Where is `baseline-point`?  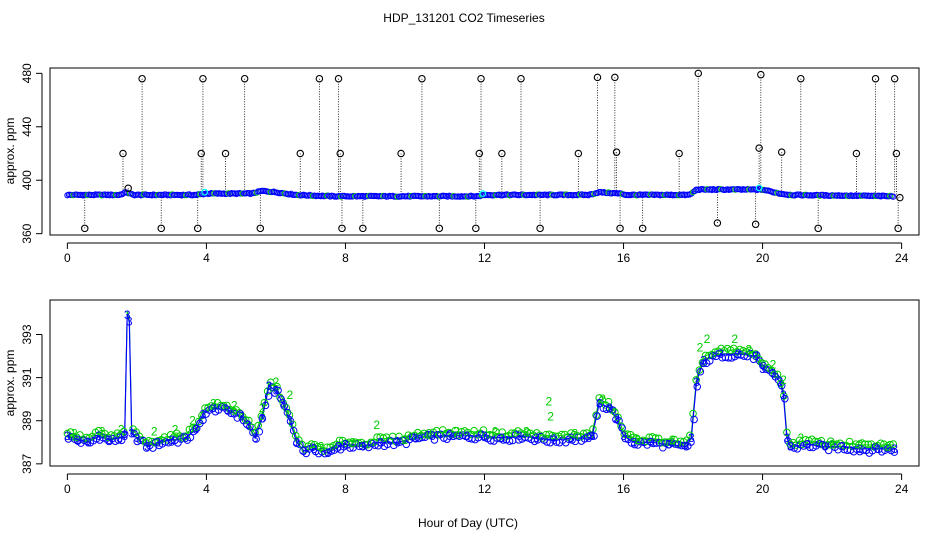 baseline-point is located at coordinates (893, 196).